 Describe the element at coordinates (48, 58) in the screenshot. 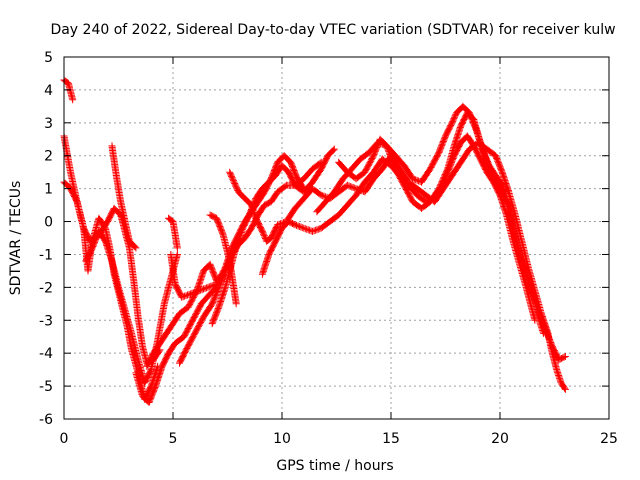

I see `y-tick-label: 5` at that location.